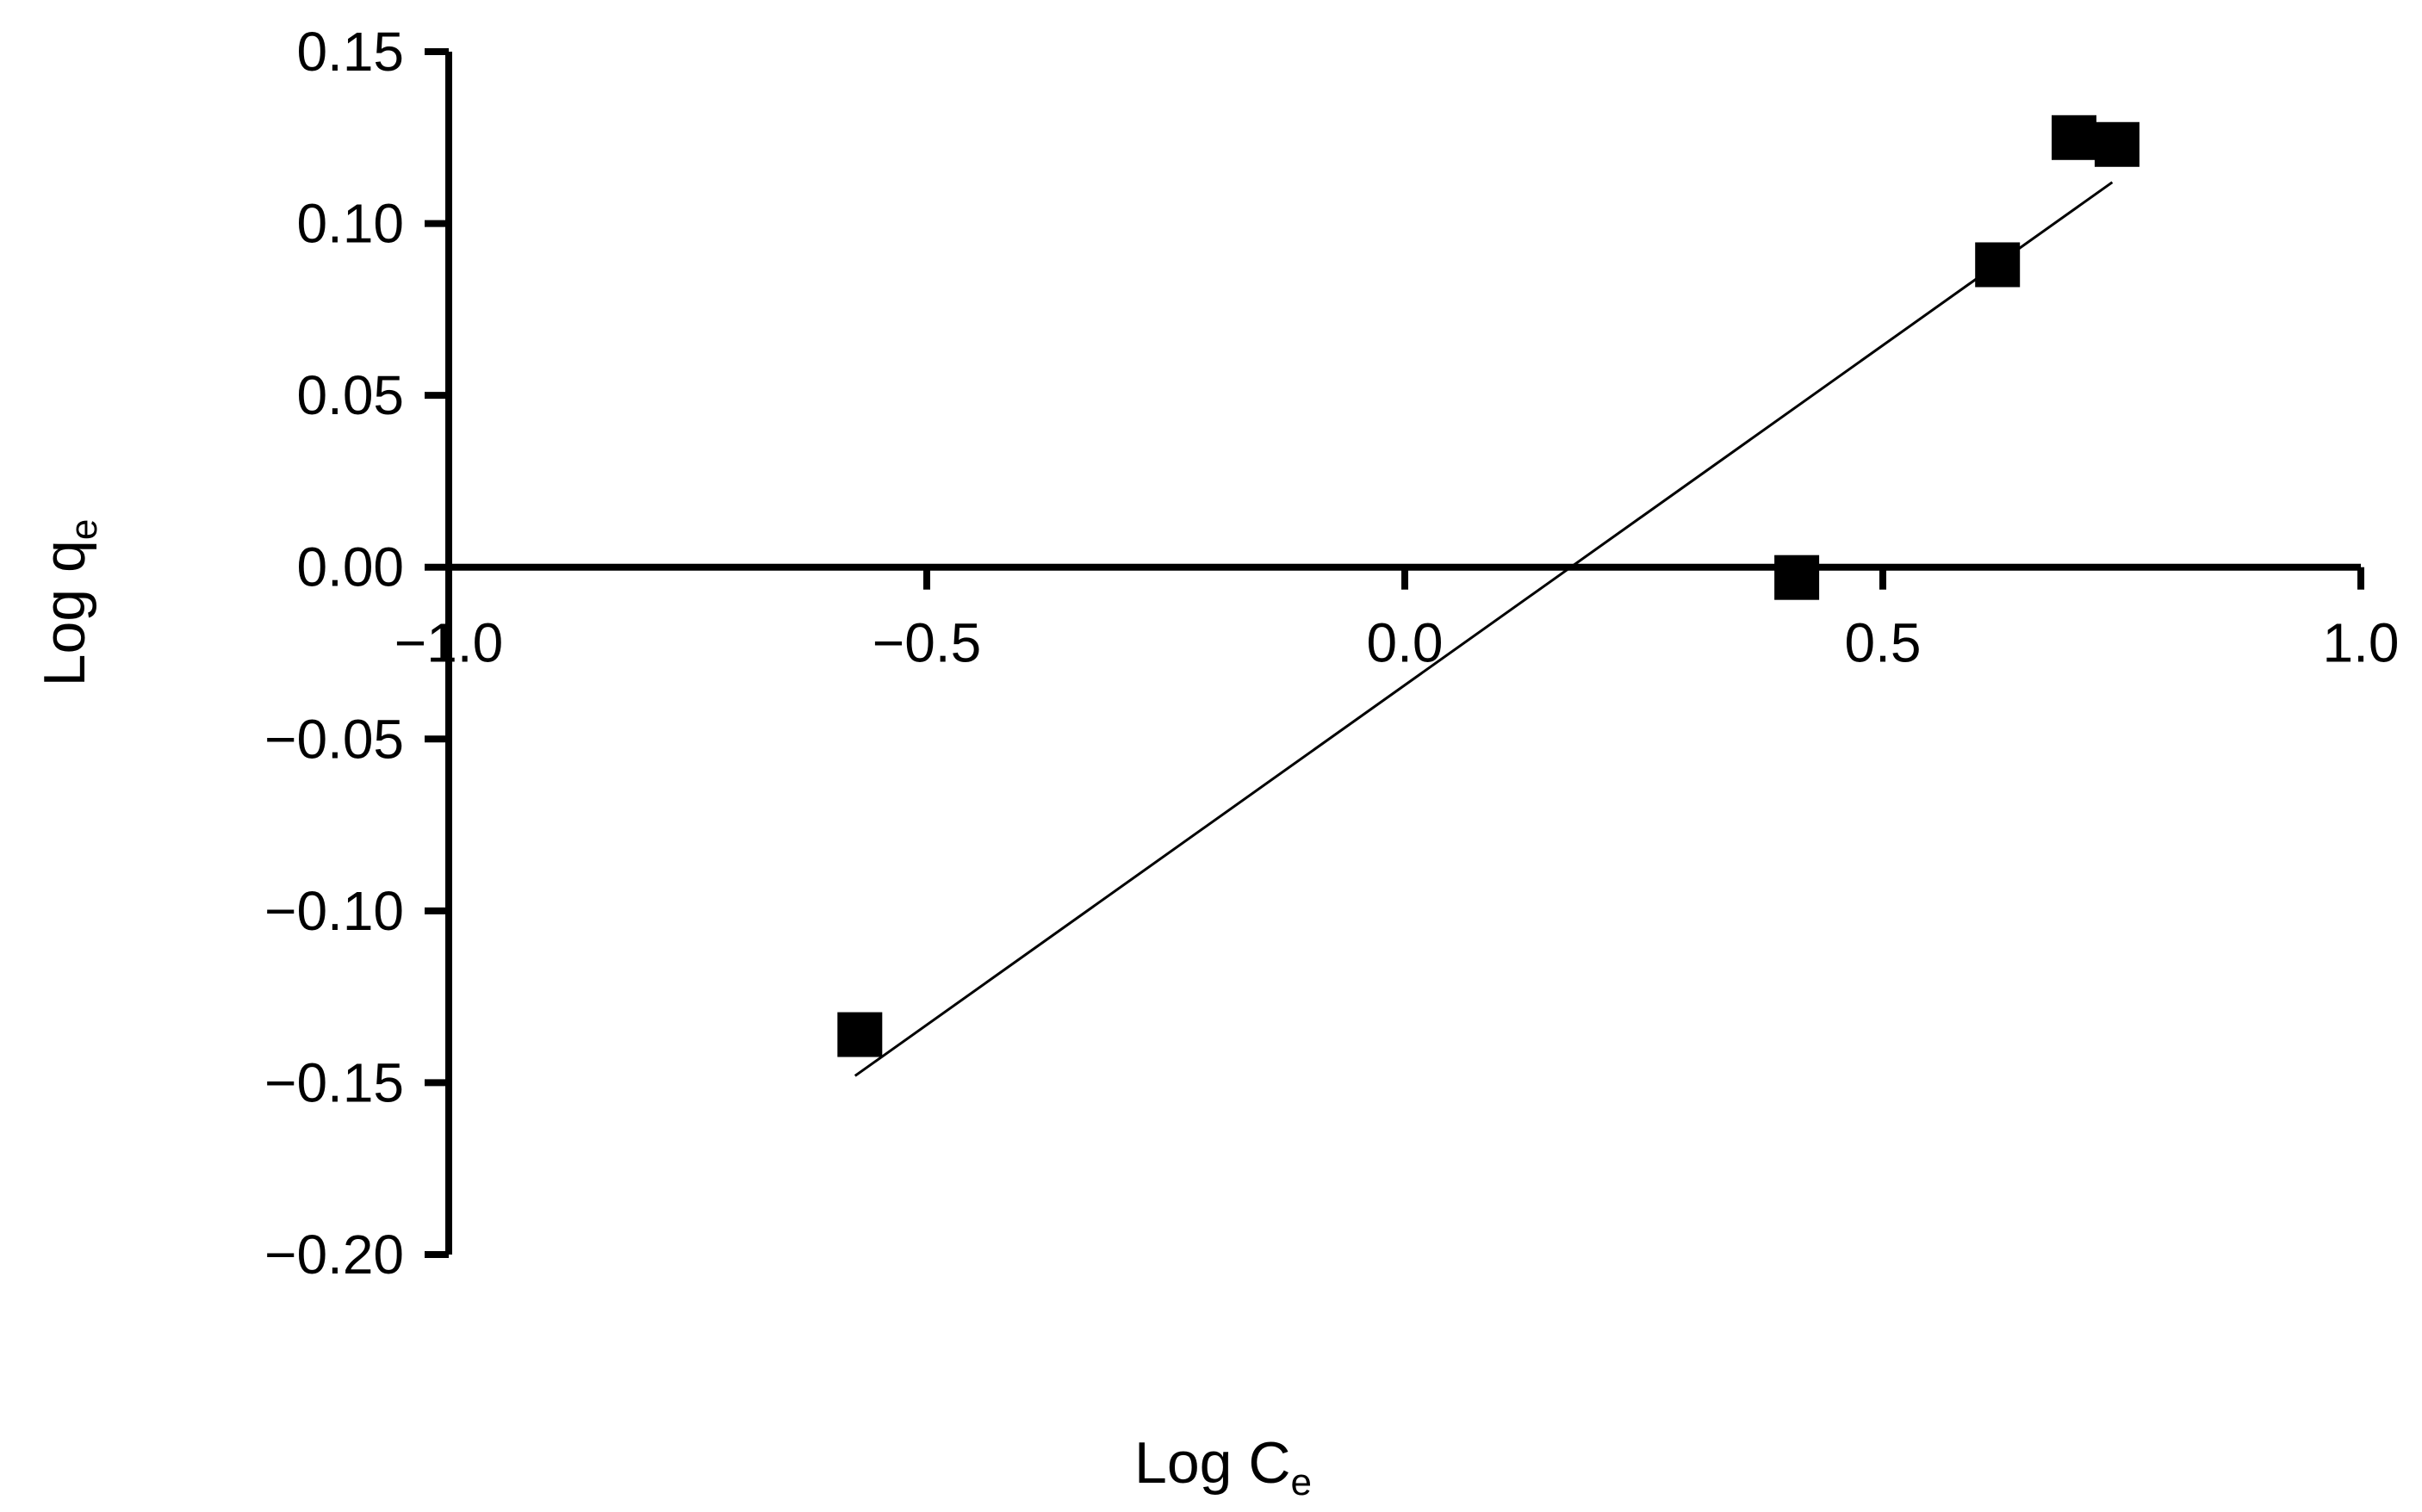 Image resolution: width=2422 pixels, height=1512 pixels. I want to click on y-tick-label: 0.15, so click(350, 52).